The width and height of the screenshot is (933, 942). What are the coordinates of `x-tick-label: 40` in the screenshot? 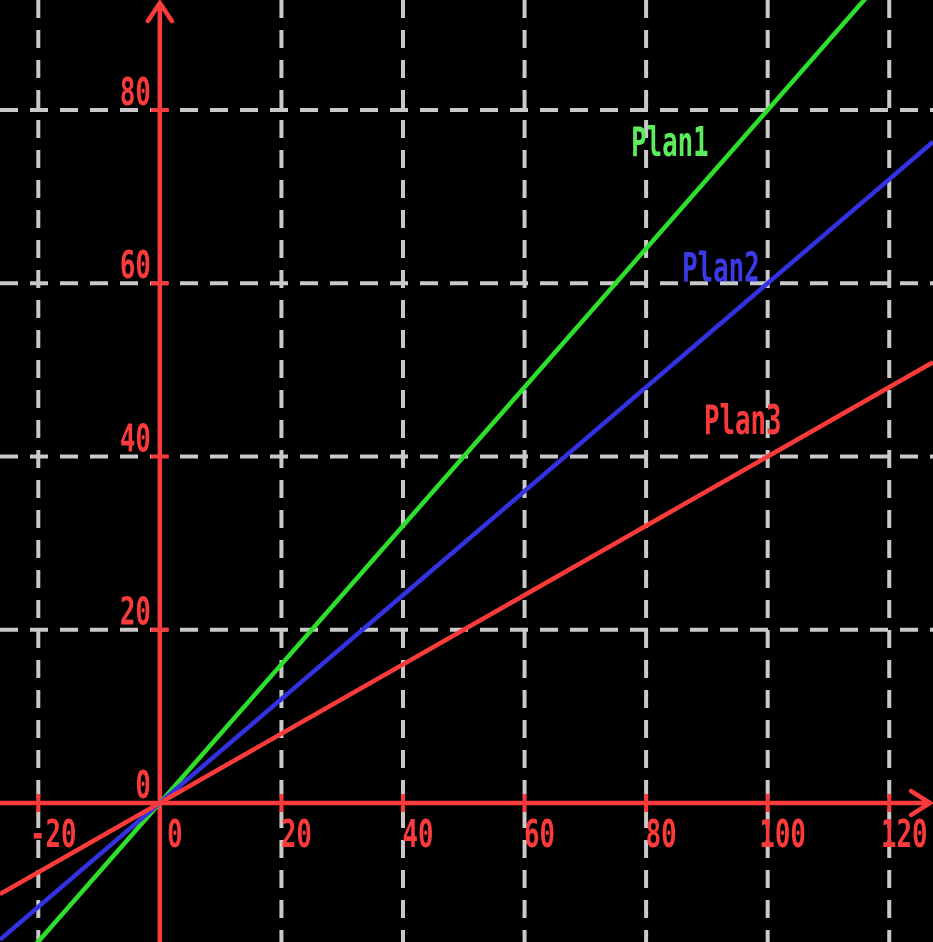 It's located at (417, 834).